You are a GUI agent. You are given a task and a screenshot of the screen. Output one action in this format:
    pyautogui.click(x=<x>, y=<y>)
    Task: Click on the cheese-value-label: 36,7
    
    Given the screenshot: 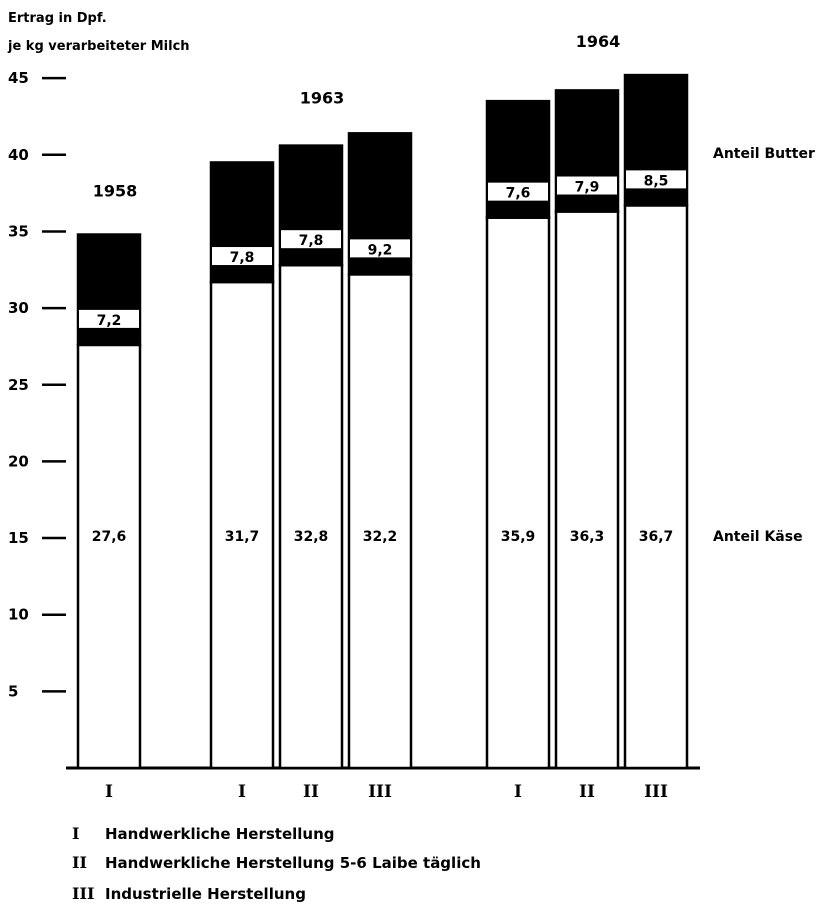 What is the action you would take?
    pyautogui.click(x=656, y=537)
    